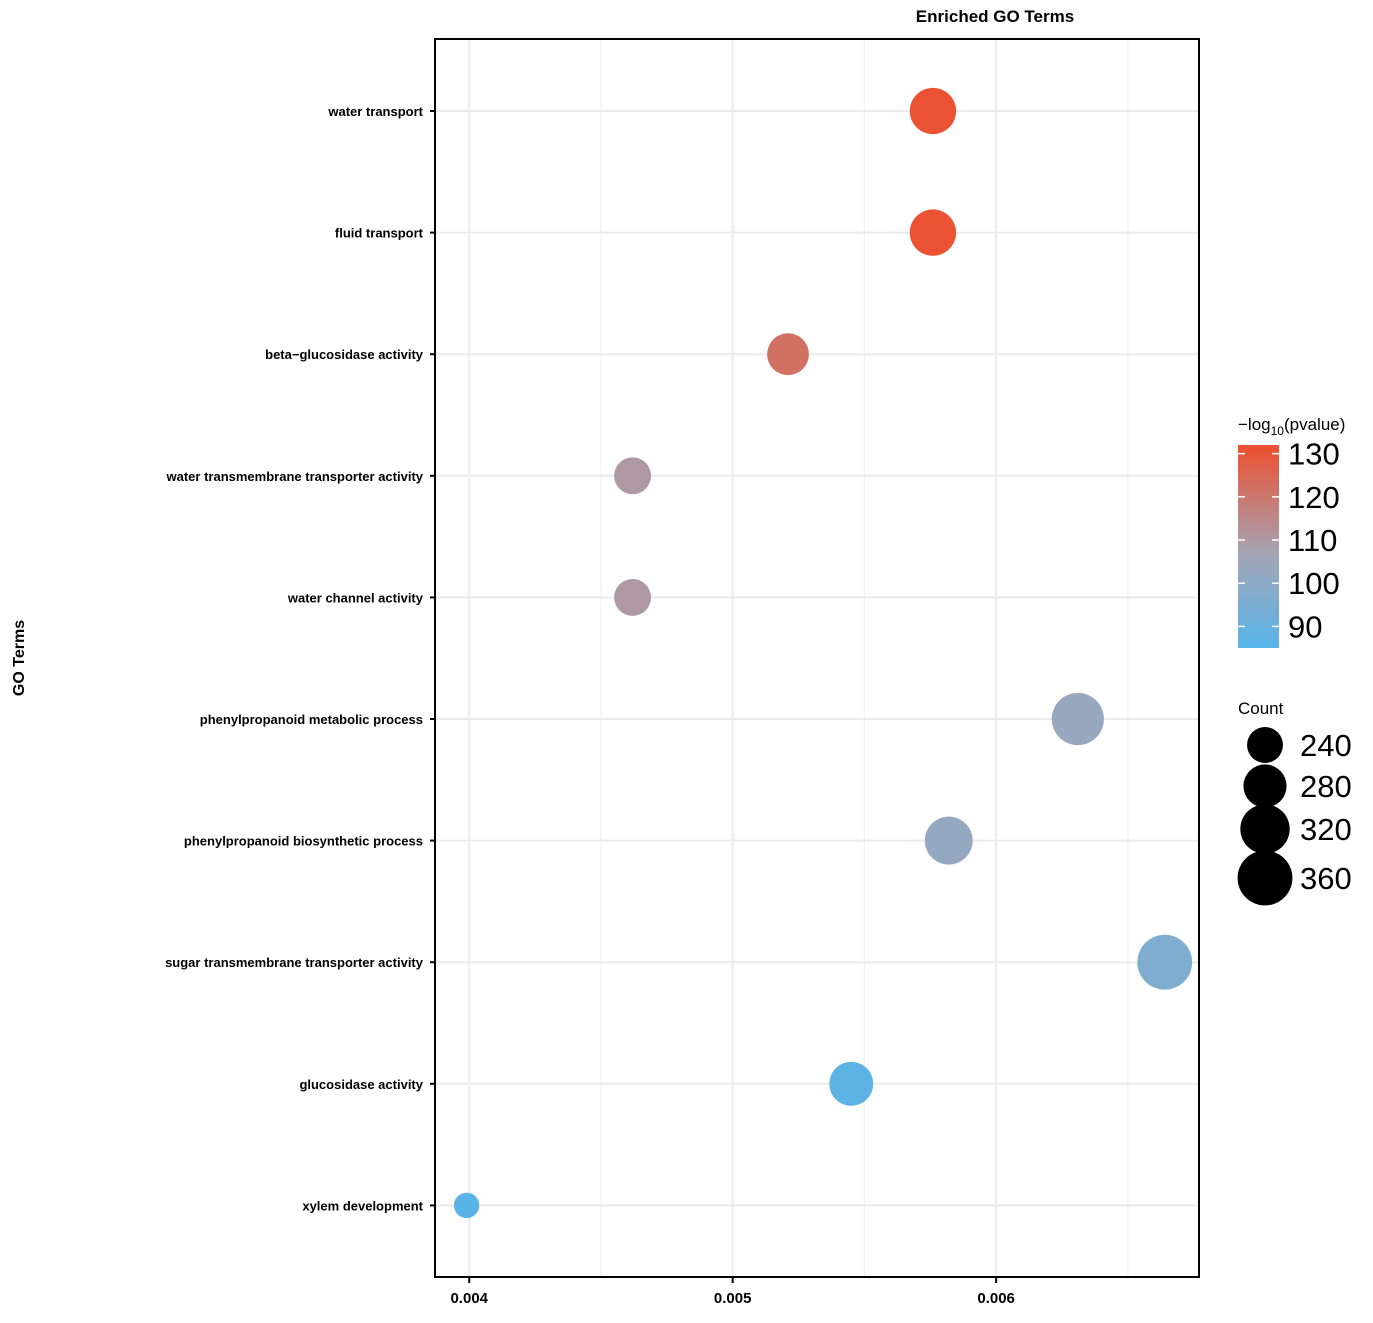  What do you see at coordinates (1314, 454) in the screenshot?
I see `color-tick-label: 130` at bounding box center [1314, 454].